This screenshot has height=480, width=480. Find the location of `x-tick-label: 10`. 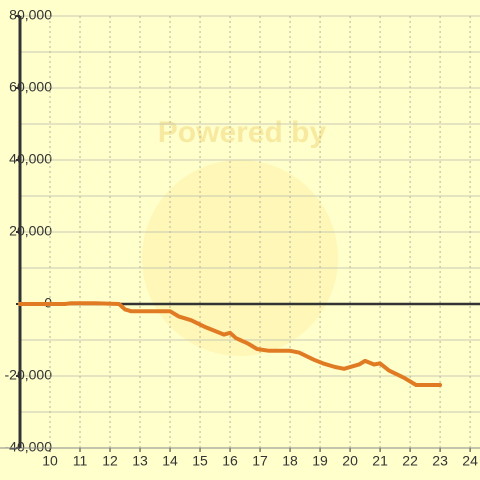

x-tick-label: 10 is located at coordinates (50, 461).